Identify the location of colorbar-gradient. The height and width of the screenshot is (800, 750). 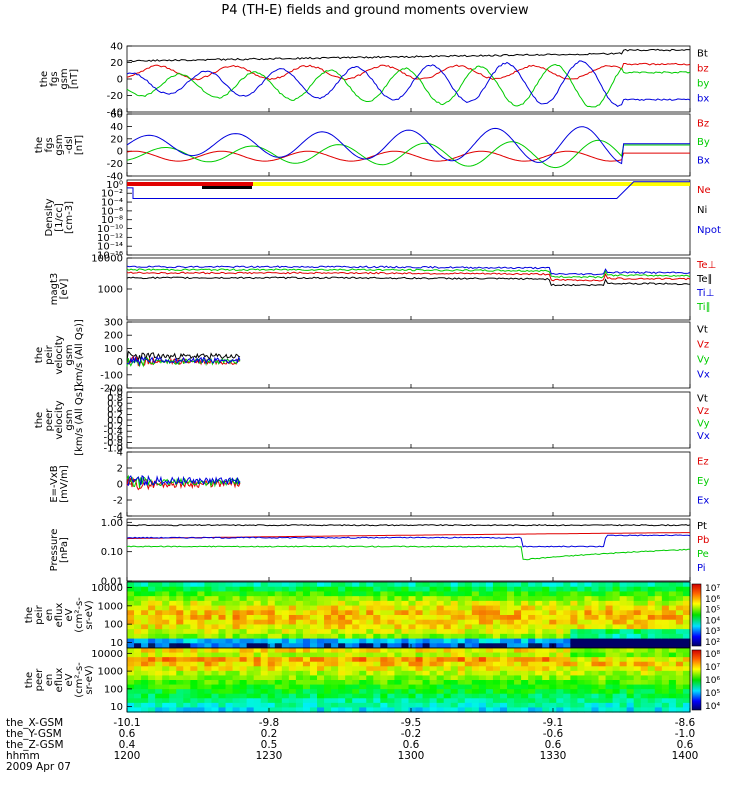
(696, 615).